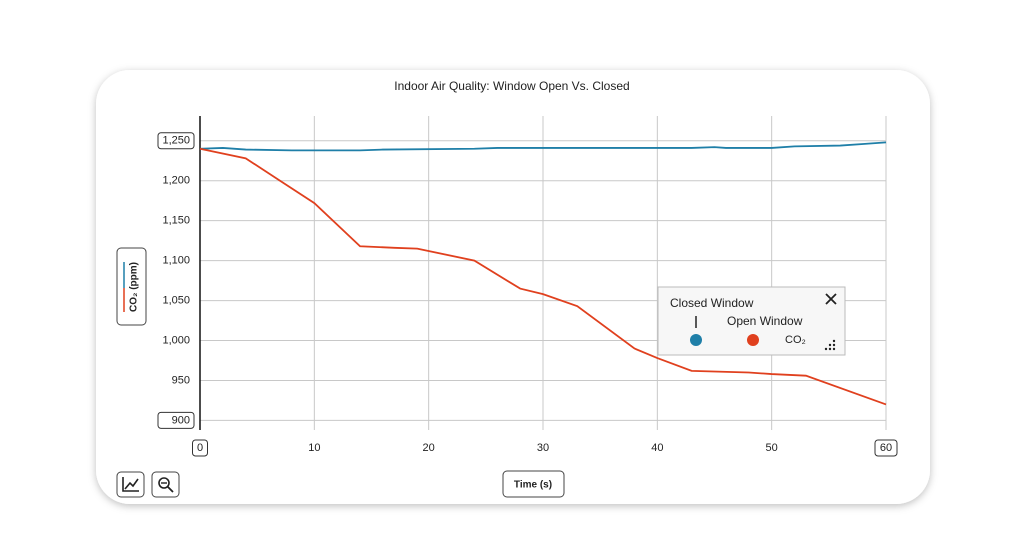 Image resolution: width=1024 pixels, height=541 pixels. What do you see at coordinates (176, 261) in the screenshot?
I see `y-tick-label: 1,100` at bounding box center [176, 261].